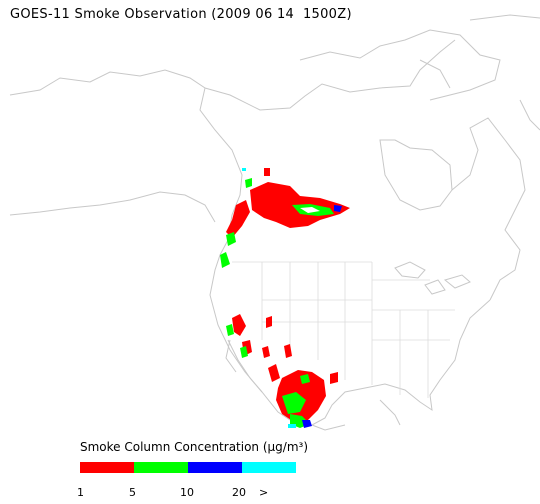 Image resolution: width=540 pixels, height=504 pixels. I want to click on legend-tick-greater: >, so click(264, 492).